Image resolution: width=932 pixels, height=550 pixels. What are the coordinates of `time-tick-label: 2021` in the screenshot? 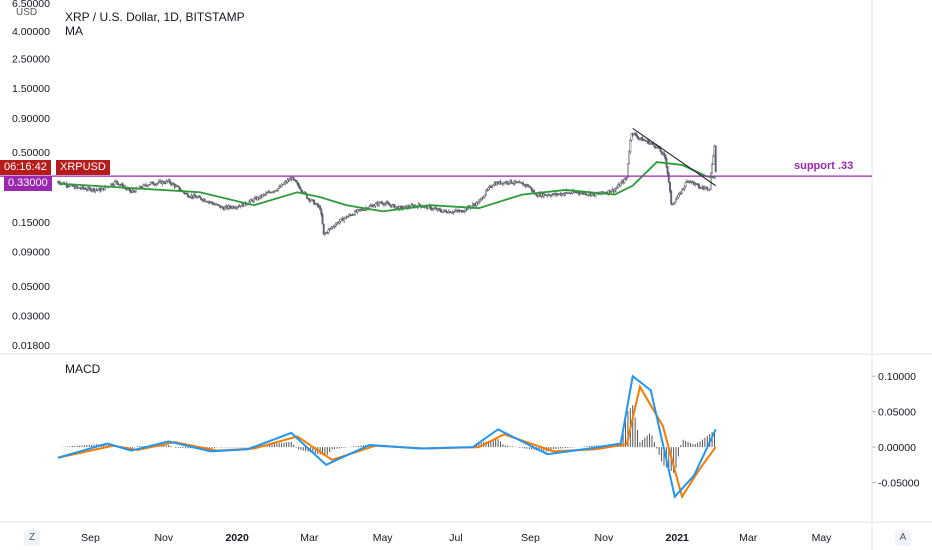 It's located at (678, 538).